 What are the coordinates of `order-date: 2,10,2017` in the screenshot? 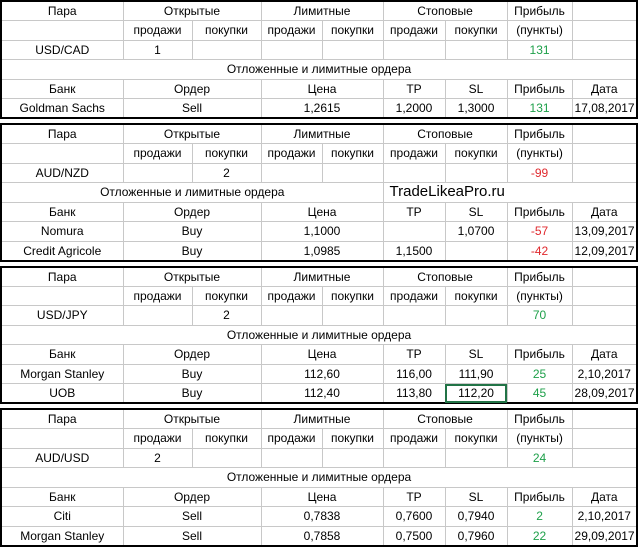 It's located at (605, 516).